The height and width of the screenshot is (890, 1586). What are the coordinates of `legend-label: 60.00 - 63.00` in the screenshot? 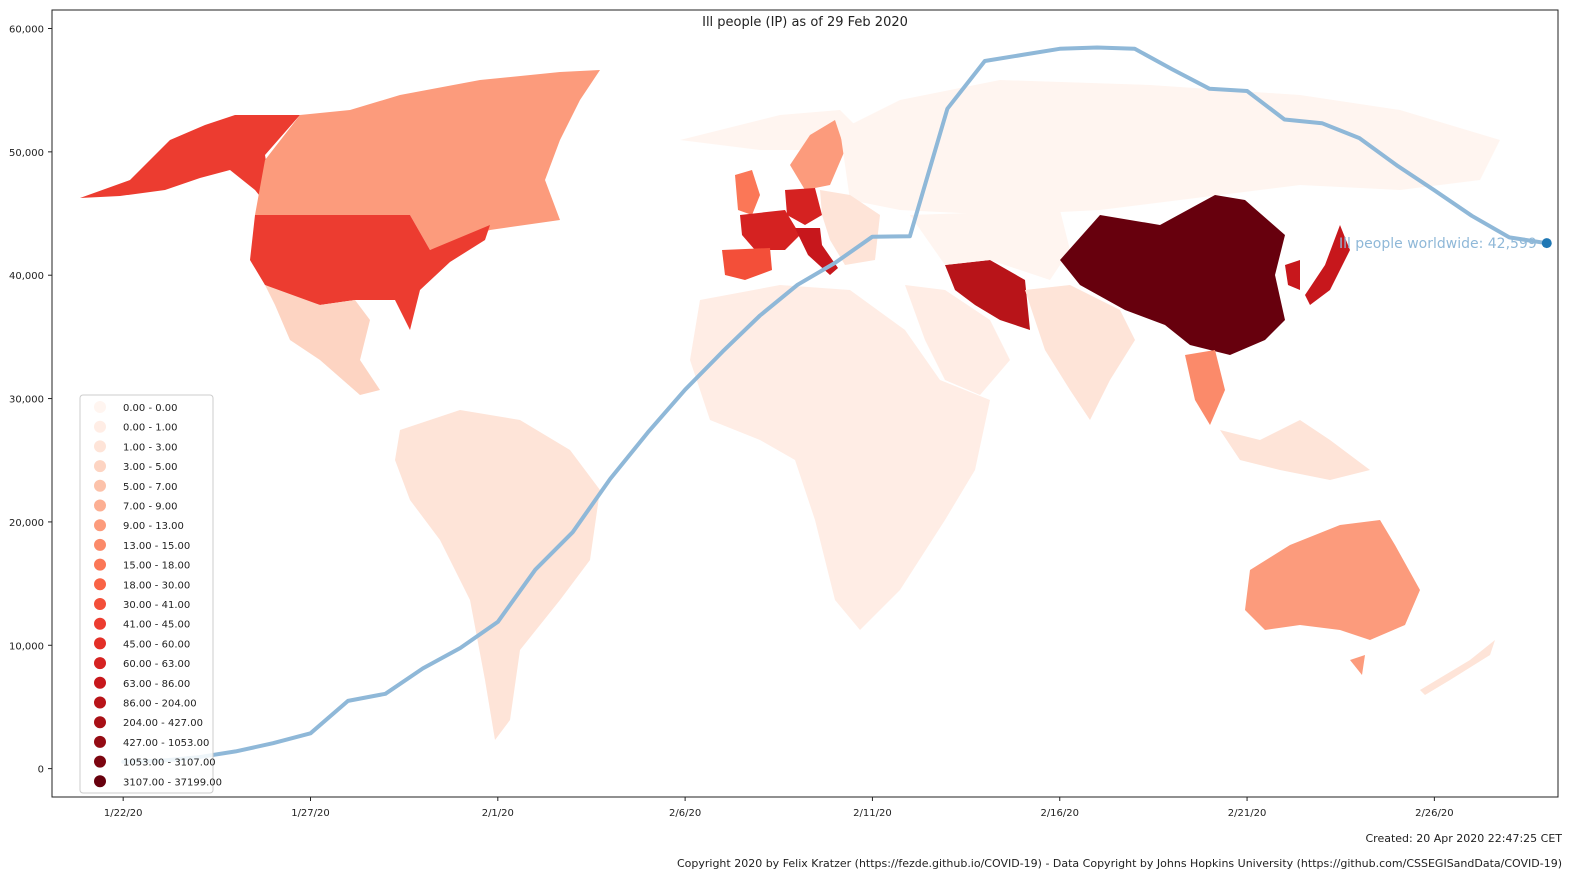 It's located at (156, 664).